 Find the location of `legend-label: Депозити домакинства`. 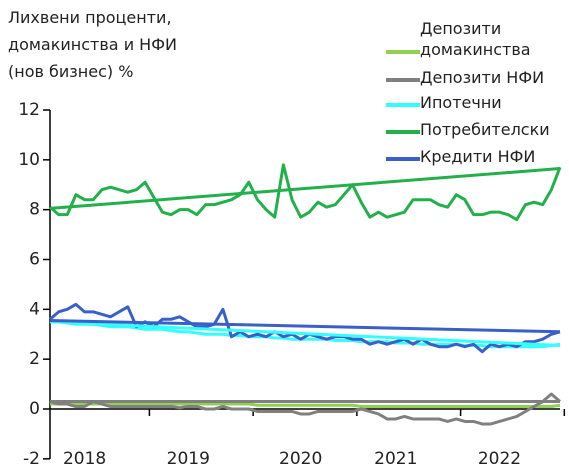

legend-label: Депозити домакинства is located at coordinates (475, 39).